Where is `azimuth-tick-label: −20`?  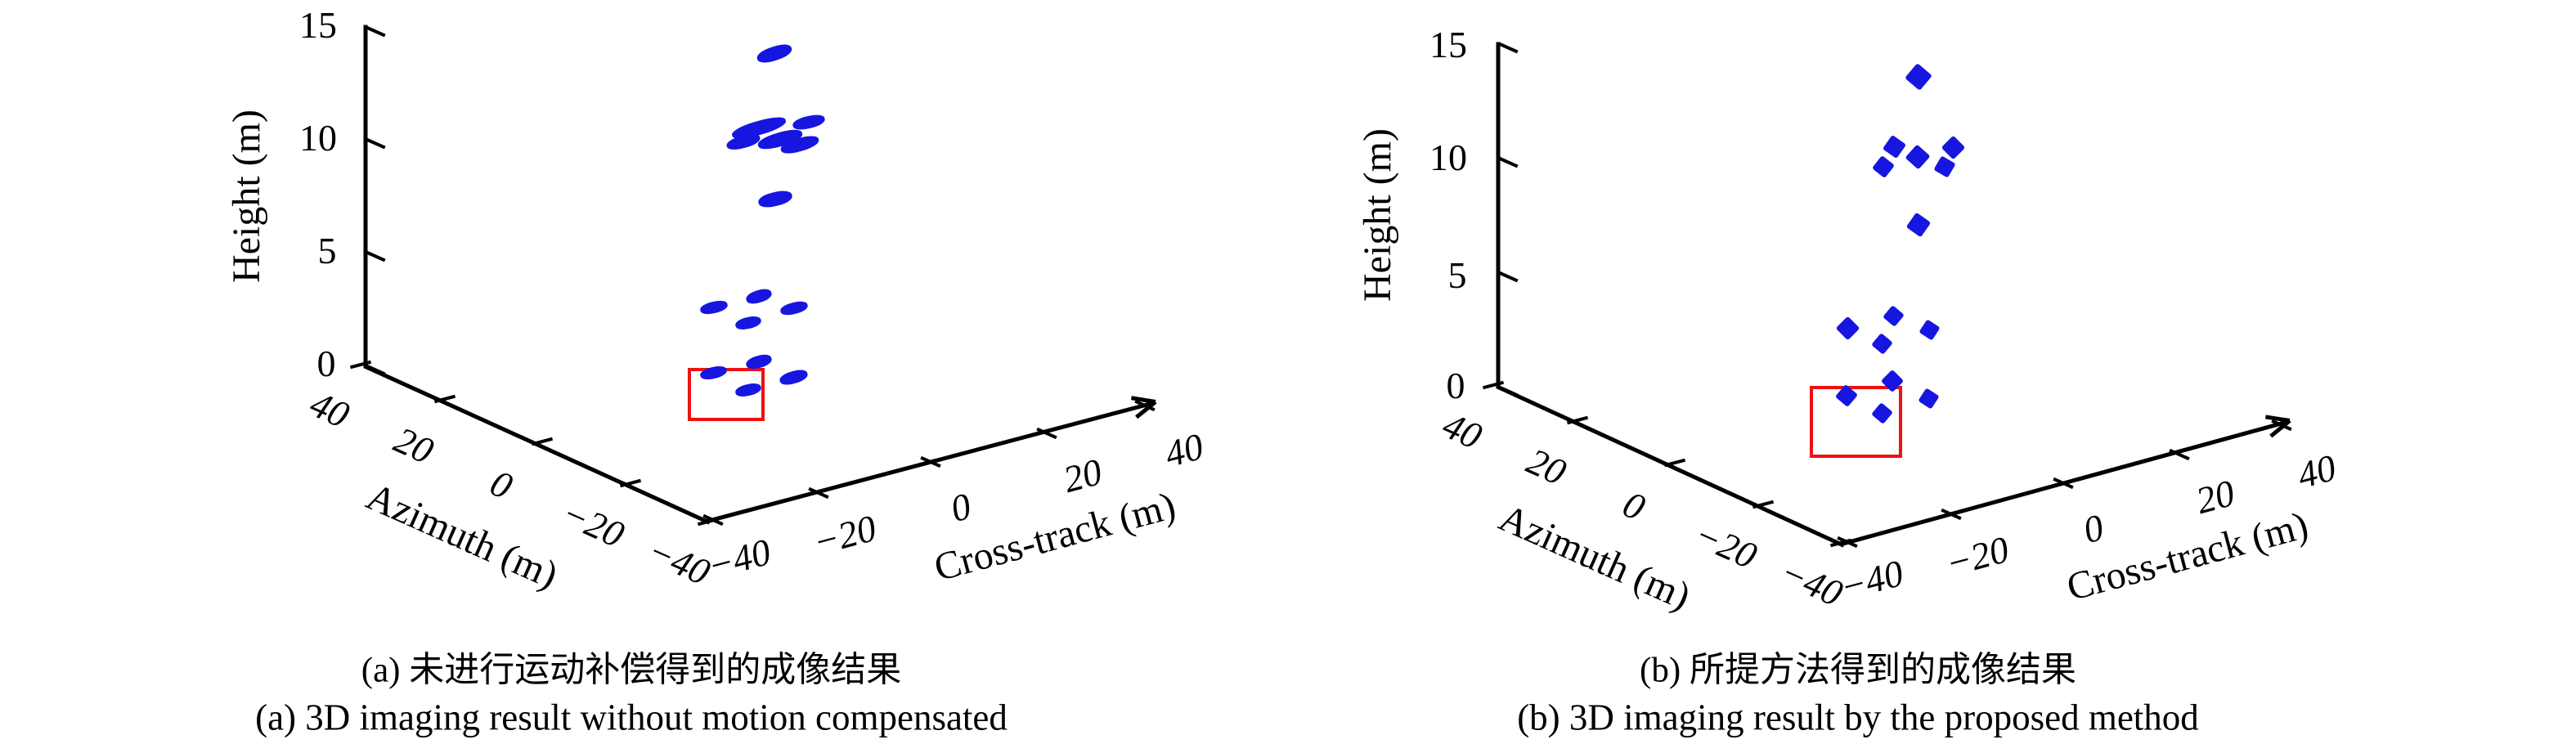 azimuth-tick-label: −20 is located at coordinates (1725, 545).